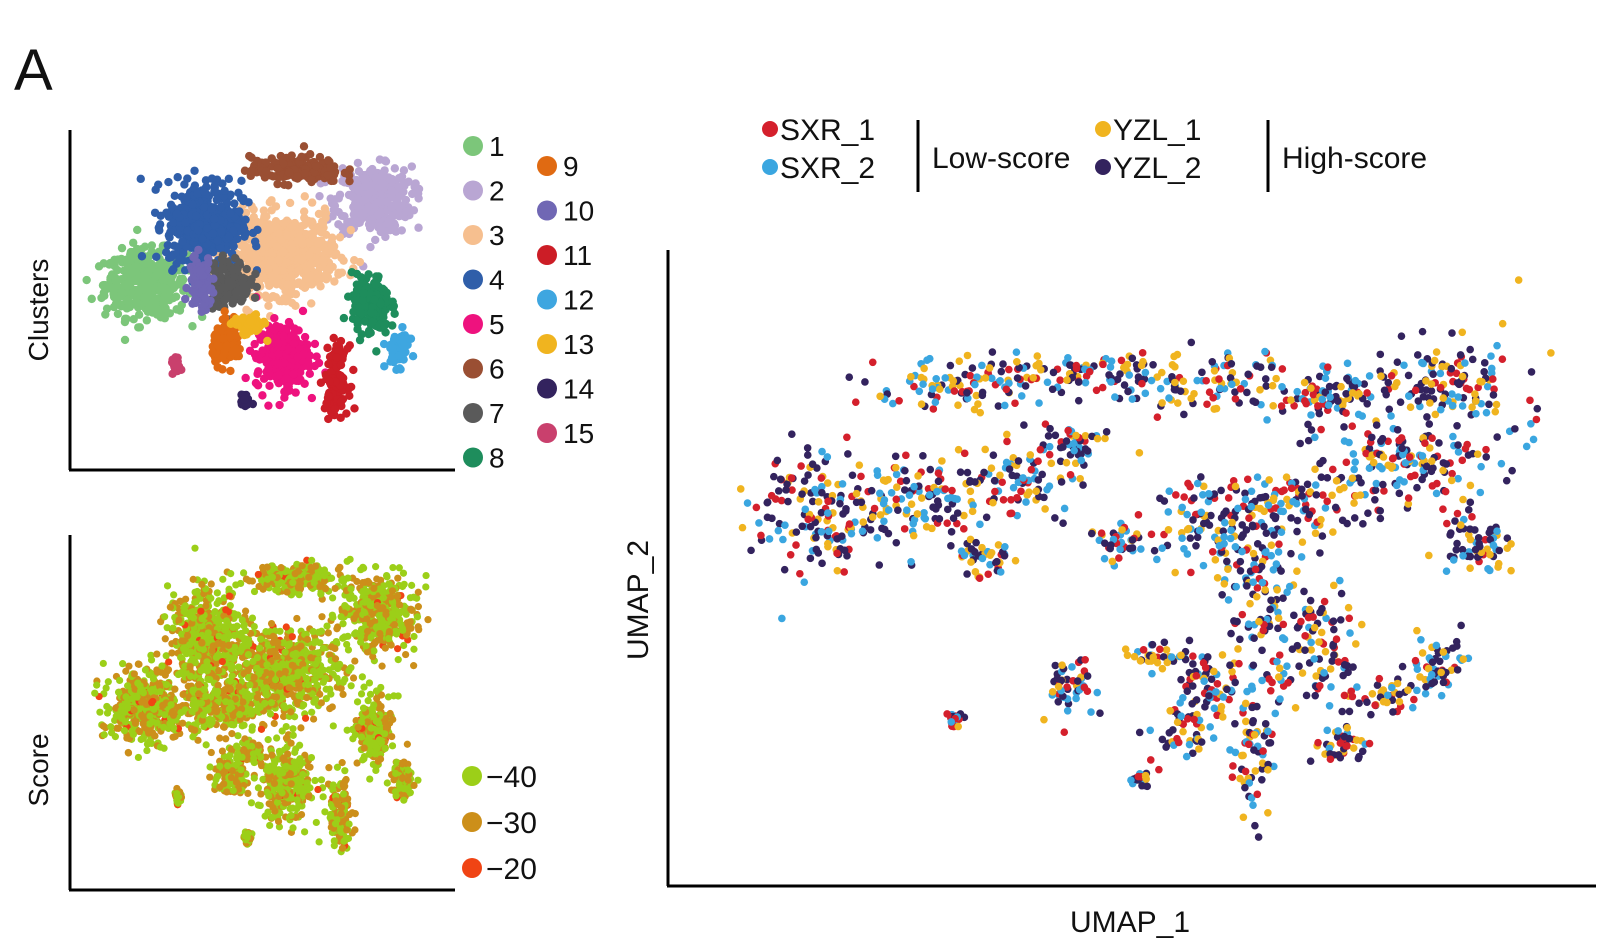  I want to click on legend-label-cluster-8: 8, so click(497, 458).